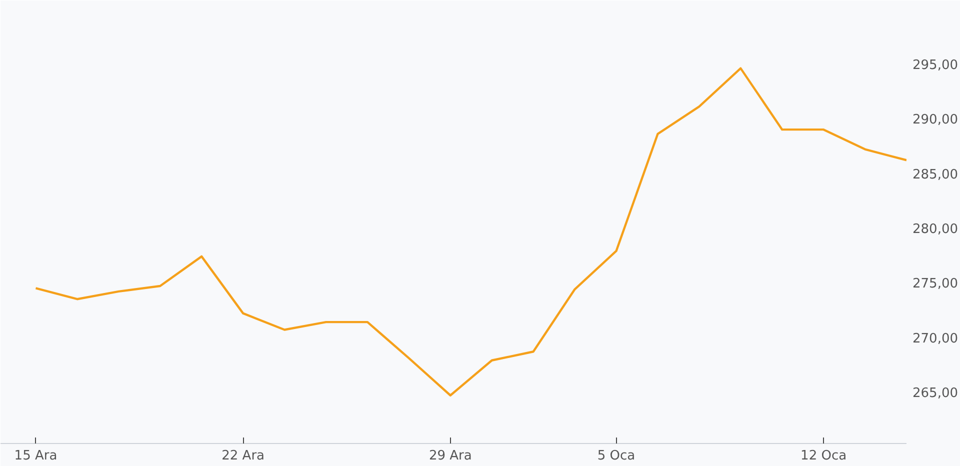  What do you see at coordinates (935, 174) in the screenshot?
I see `y-tick-label: 285,00` at bounding box center [935, 174].